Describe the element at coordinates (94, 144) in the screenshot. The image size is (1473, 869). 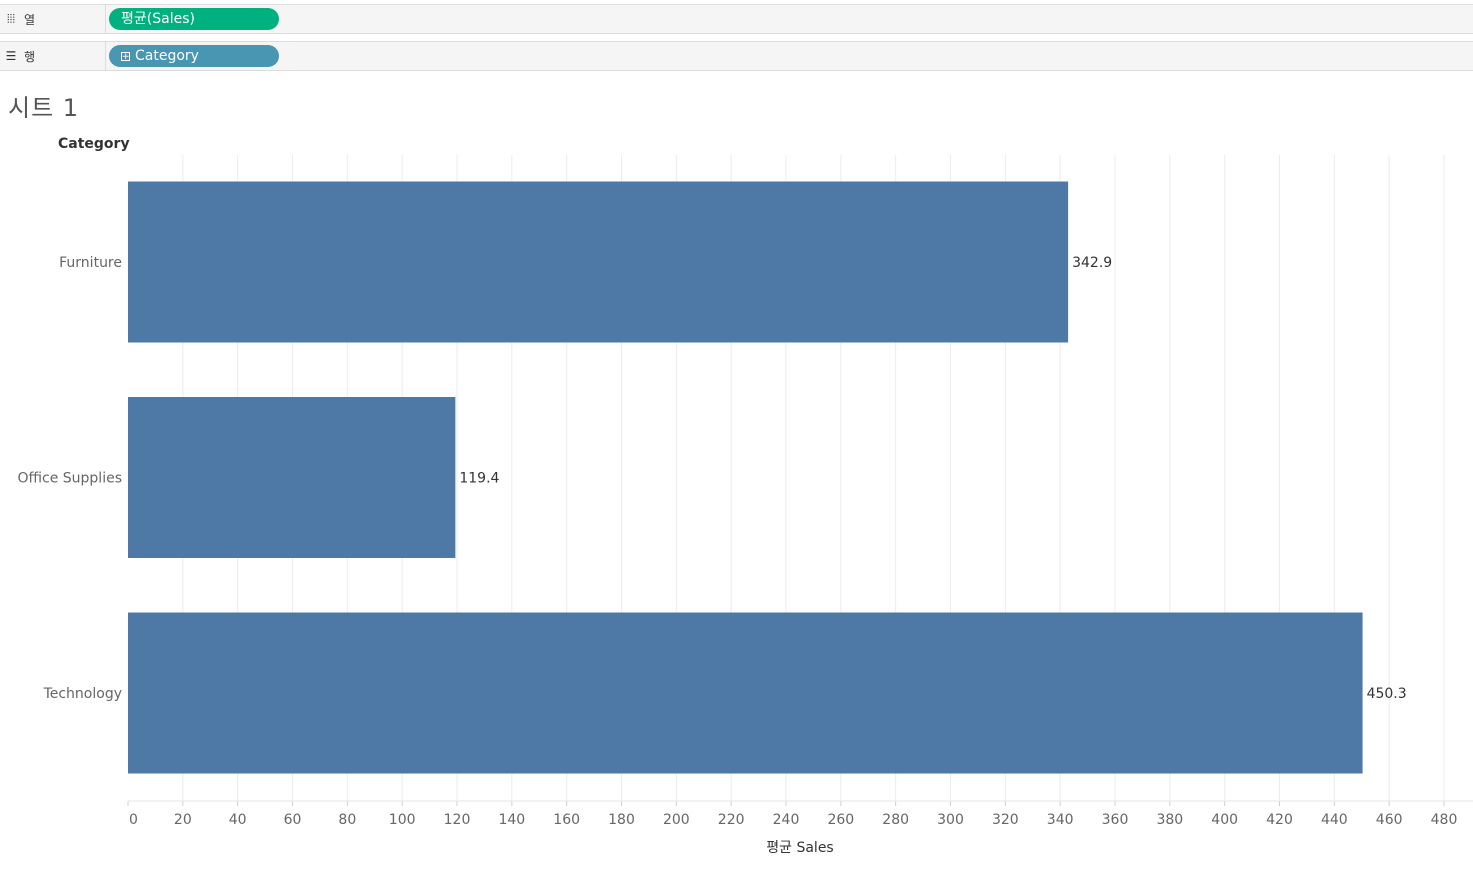
I see `row-header-category: Category` at that location.